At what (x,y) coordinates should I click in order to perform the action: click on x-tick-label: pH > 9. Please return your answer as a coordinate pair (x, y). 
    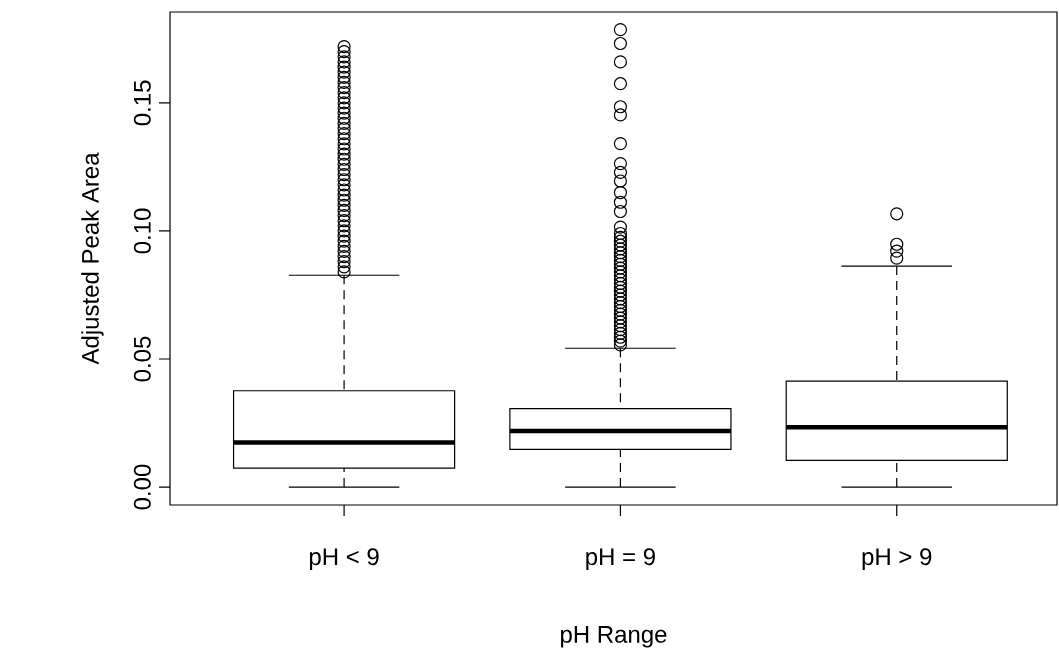
    Looking at the image, I should click on (897, 559).